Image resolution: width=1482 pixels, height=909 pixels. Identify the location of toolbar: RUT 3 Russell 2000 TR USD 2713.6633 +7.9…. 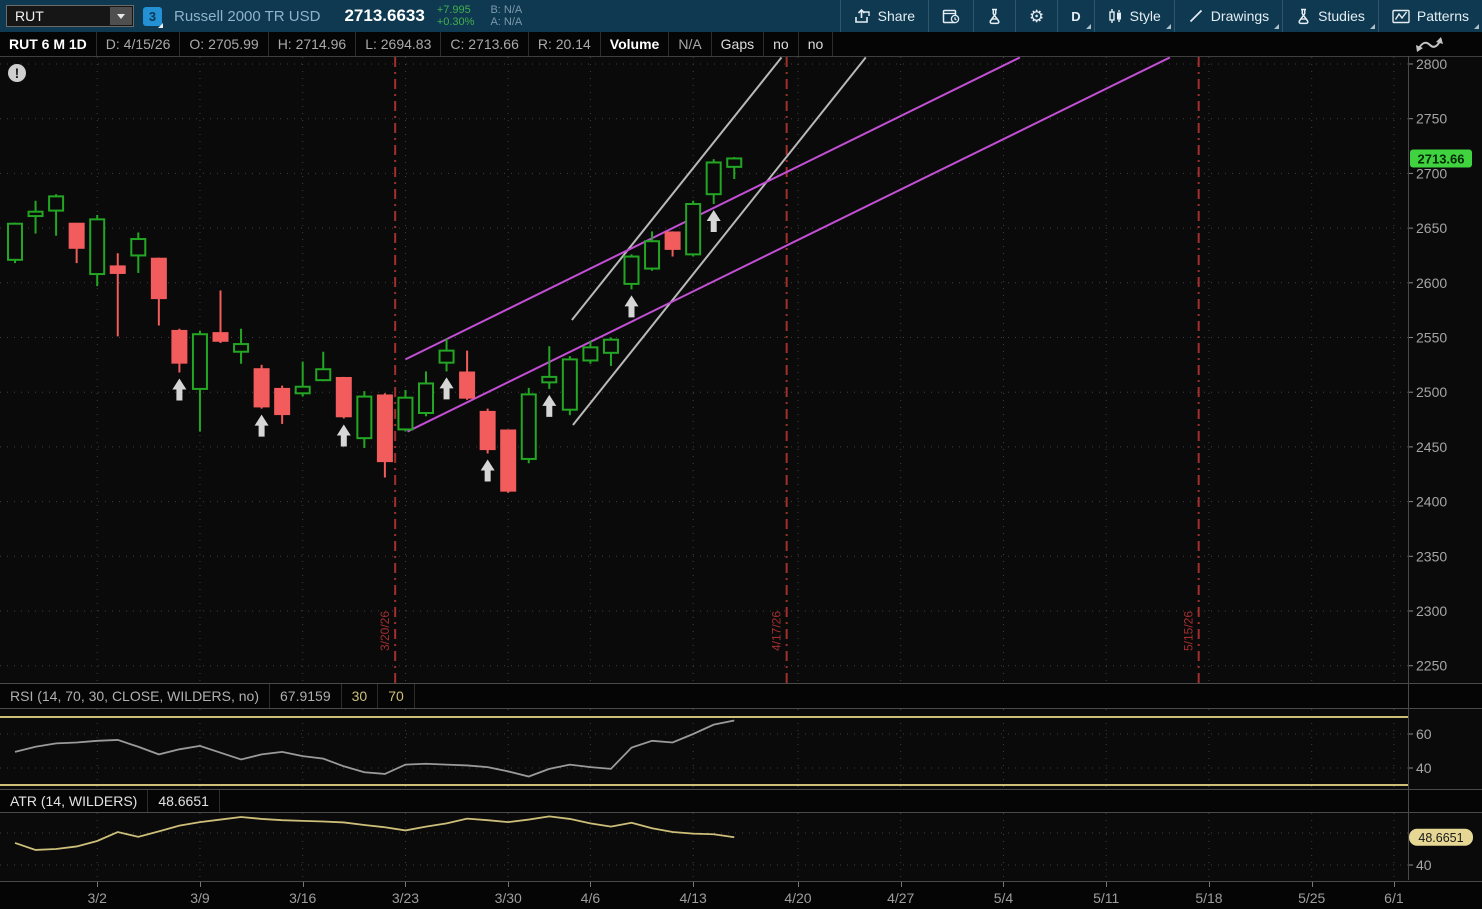
(741, 16).